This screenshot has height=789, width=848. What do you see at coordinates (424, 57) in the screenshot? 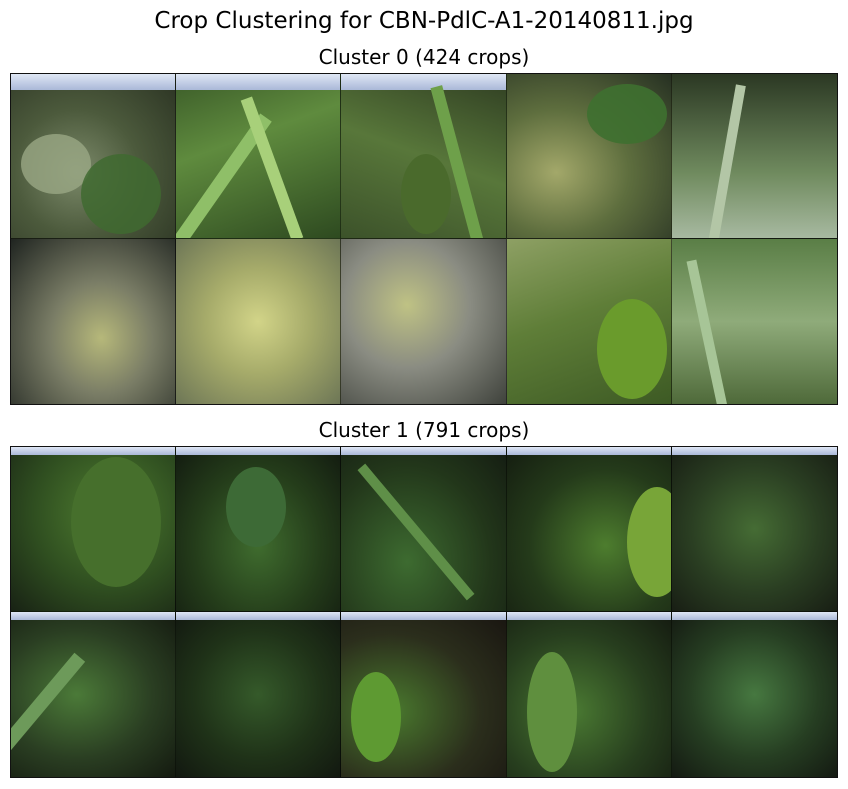
I see `cluster-0-title: Cluster 0 (424 crops)` at bounding box center [424, 57].